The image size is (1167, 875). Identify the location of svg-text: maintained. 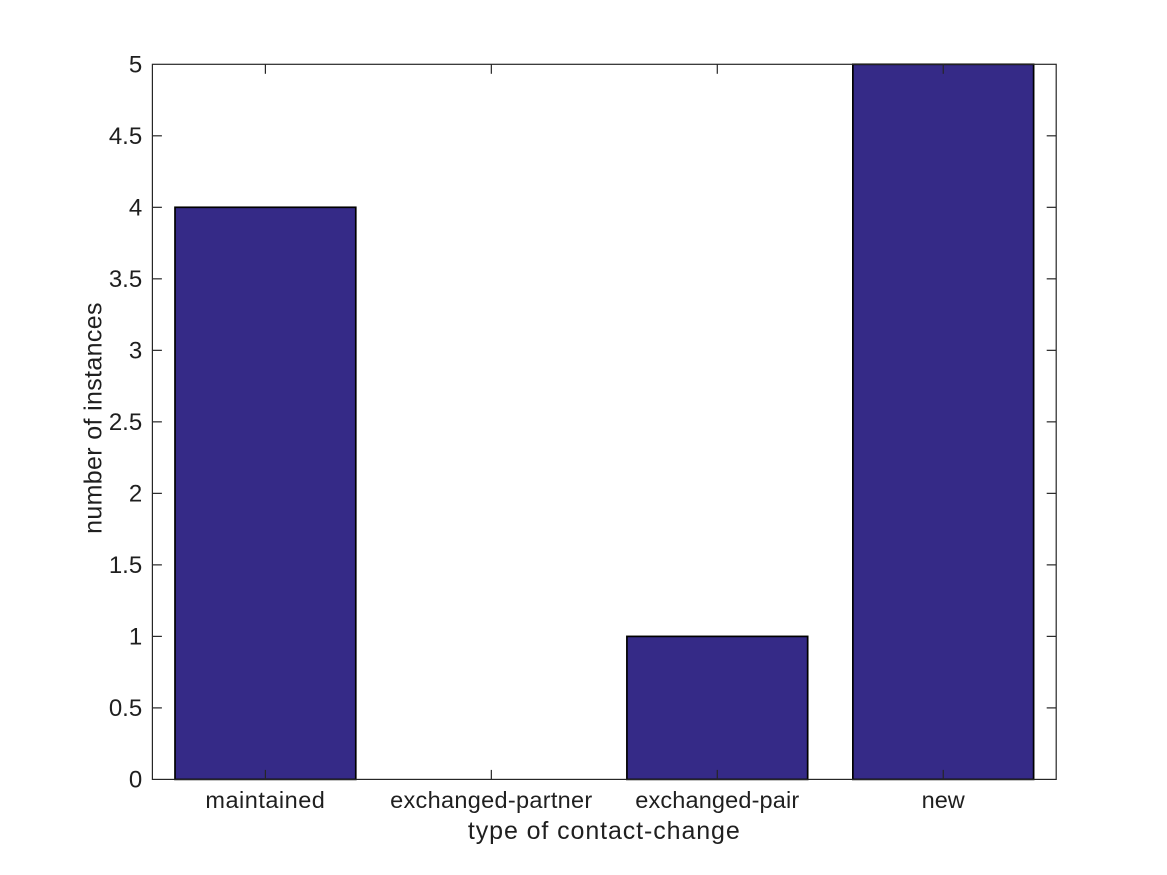
(265, 800).